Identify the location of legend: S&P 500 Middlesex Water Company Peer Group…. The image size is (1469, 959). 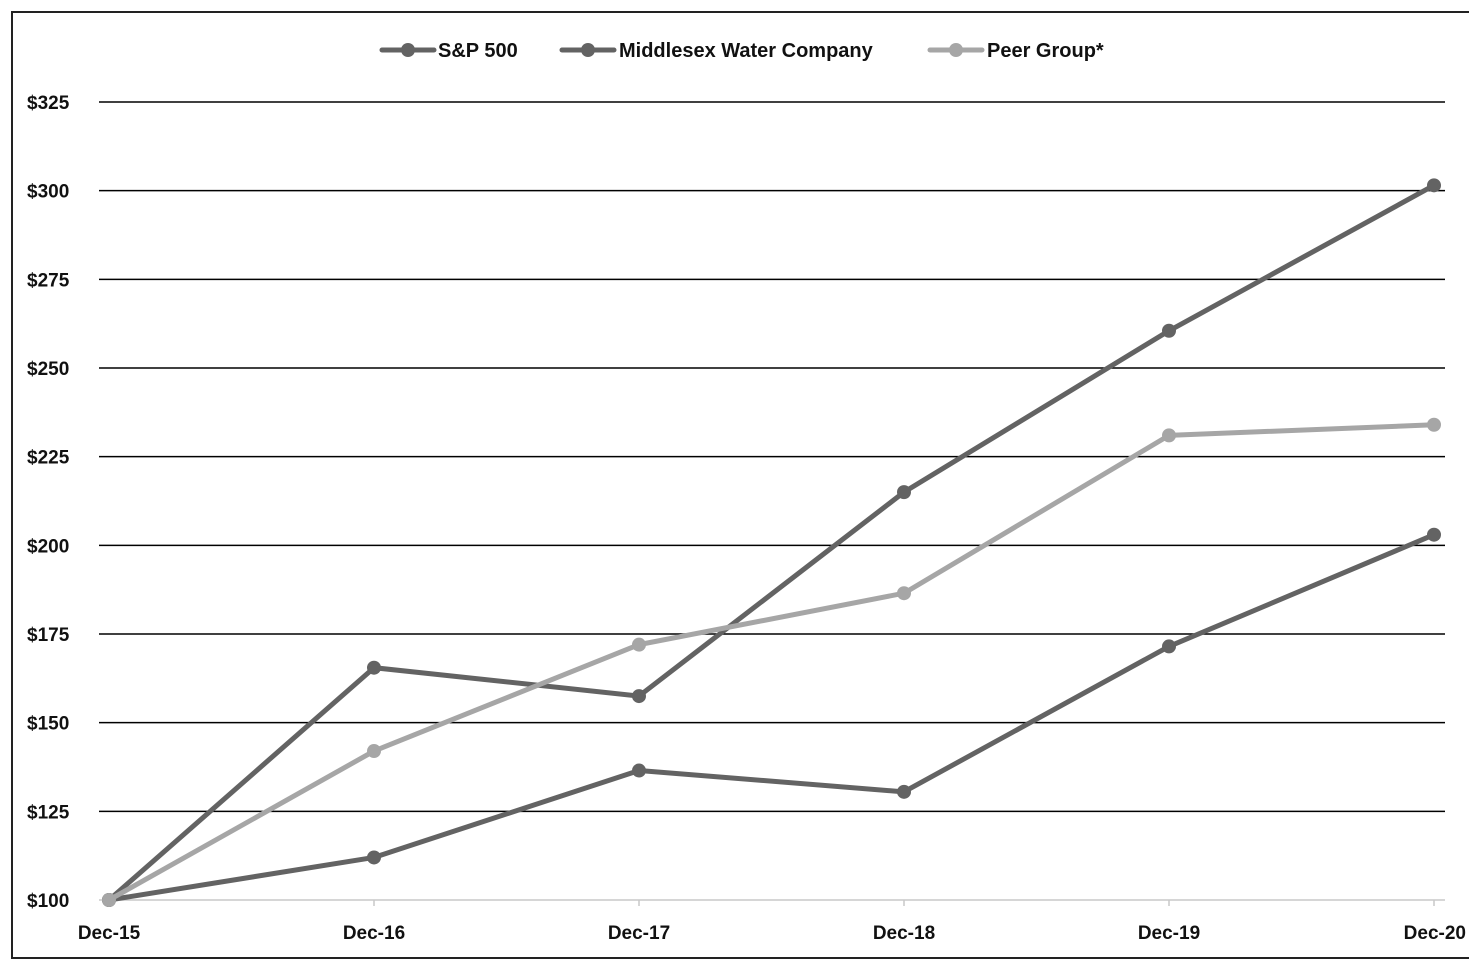
(741, 51).